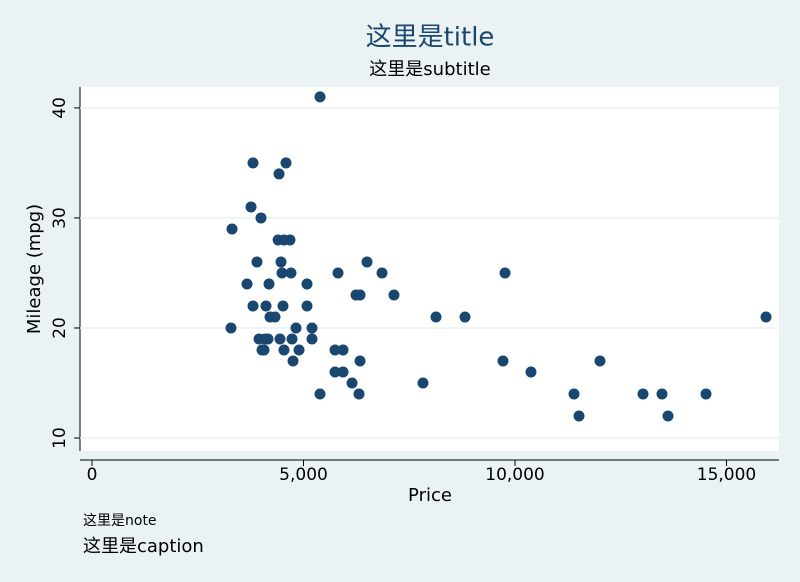 The image size is (800, 582). I want to click on x-tick-label: 0, so click(92, 475).